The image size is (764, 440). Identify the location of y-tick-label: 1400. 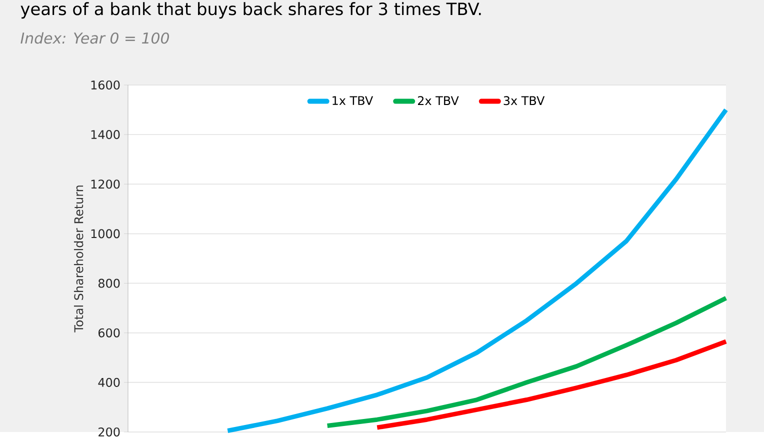
(105, 135).